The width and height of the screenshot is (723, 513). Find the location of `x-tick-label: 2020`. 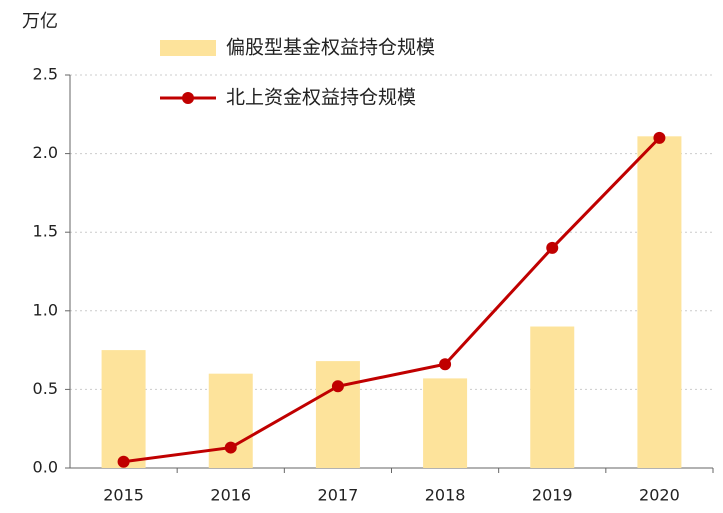

x-tick-label: 2020 is located at coordinates (659, 495).